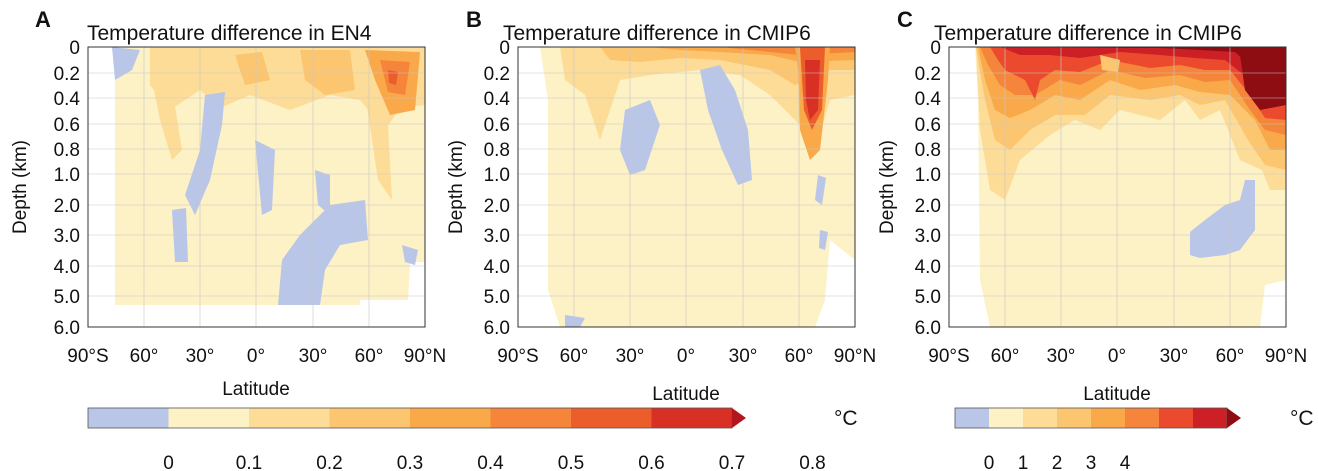 The width and height of the screenshot is (1318, 471). What do you see at coordinates (1110, 63) in the screenshot?
I see `contour-level-1-1.5` at bounding box center [1110, 63].